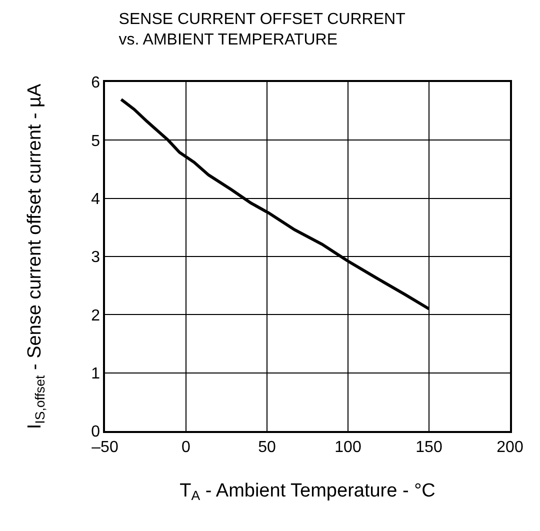 Image resolution: width=540 pixels, height=531 pixels. Describe the element at coordinates (308, 492) in the screenshot. I see `x-axis-title: T$_{A}$ - Ambient Temperature - °C` at that location.